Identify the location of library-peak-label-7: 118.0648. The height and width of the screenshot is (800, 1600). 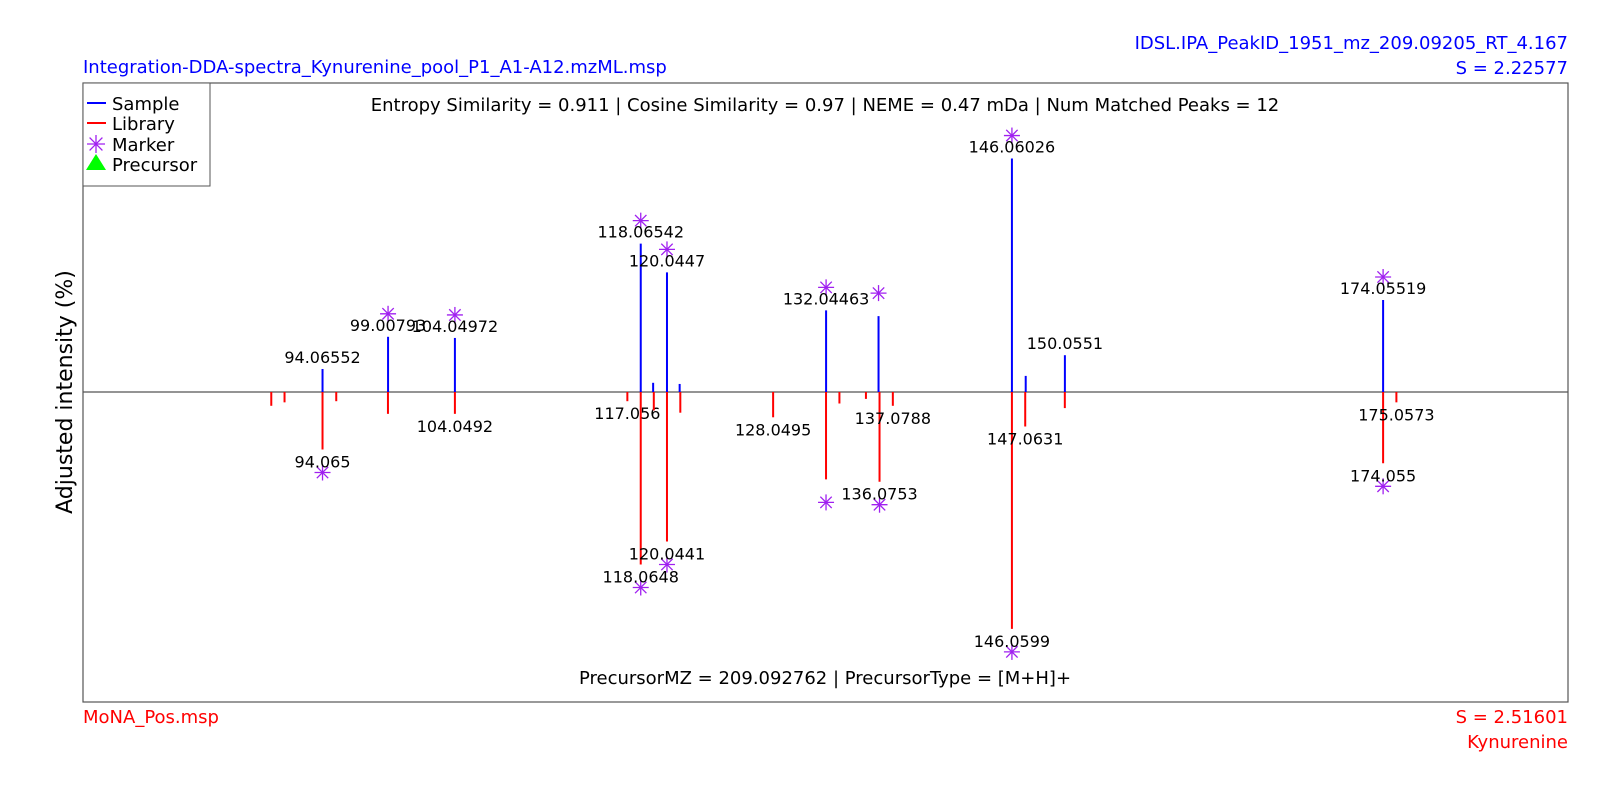
(641, 577).